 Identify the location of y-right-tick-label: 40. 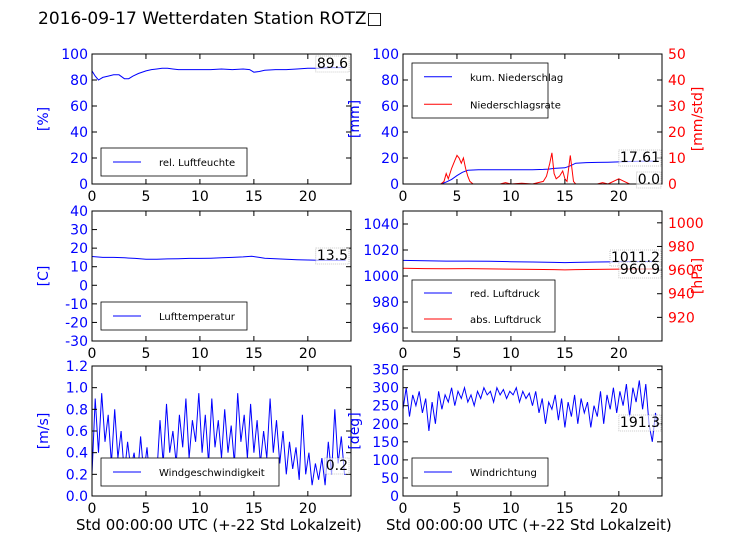
(677, 81).